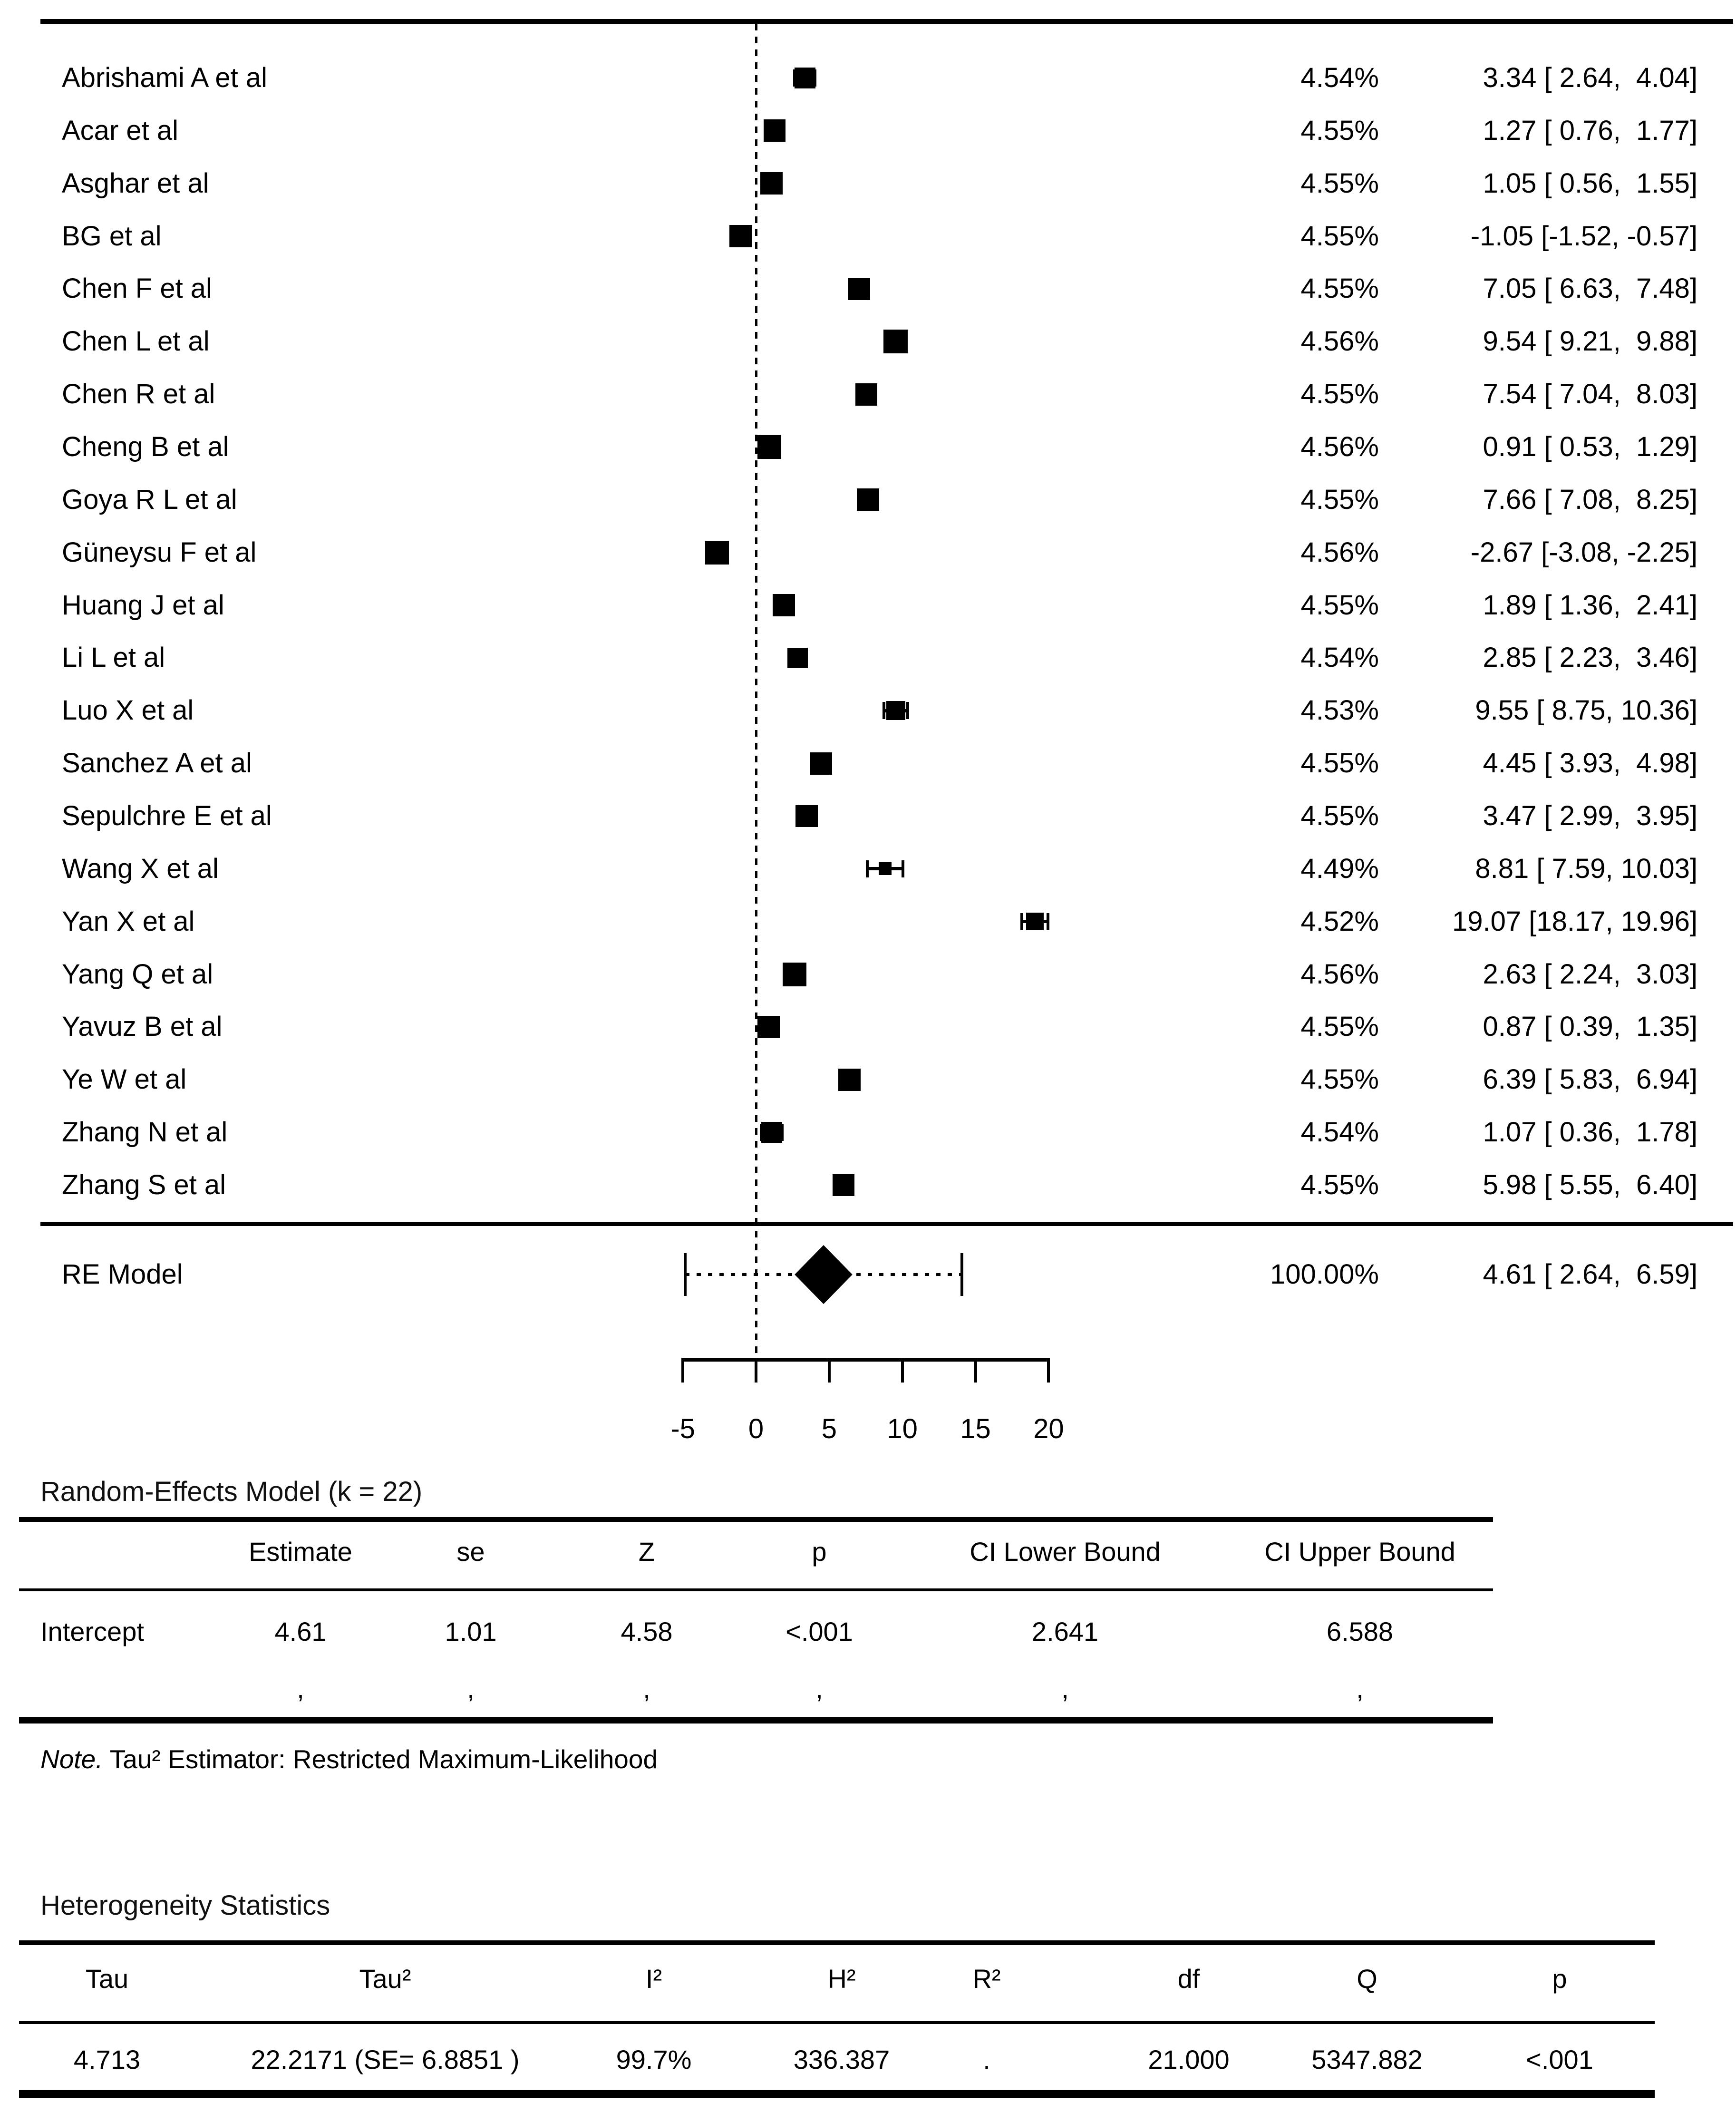 The image size is (1736, 2113). What do you see at coordinates (1586, 868) in the screenshot?
I see `study-estimate-text: 8.81 [ 7.59, 10.03]` at bounding box center [1586, 868].